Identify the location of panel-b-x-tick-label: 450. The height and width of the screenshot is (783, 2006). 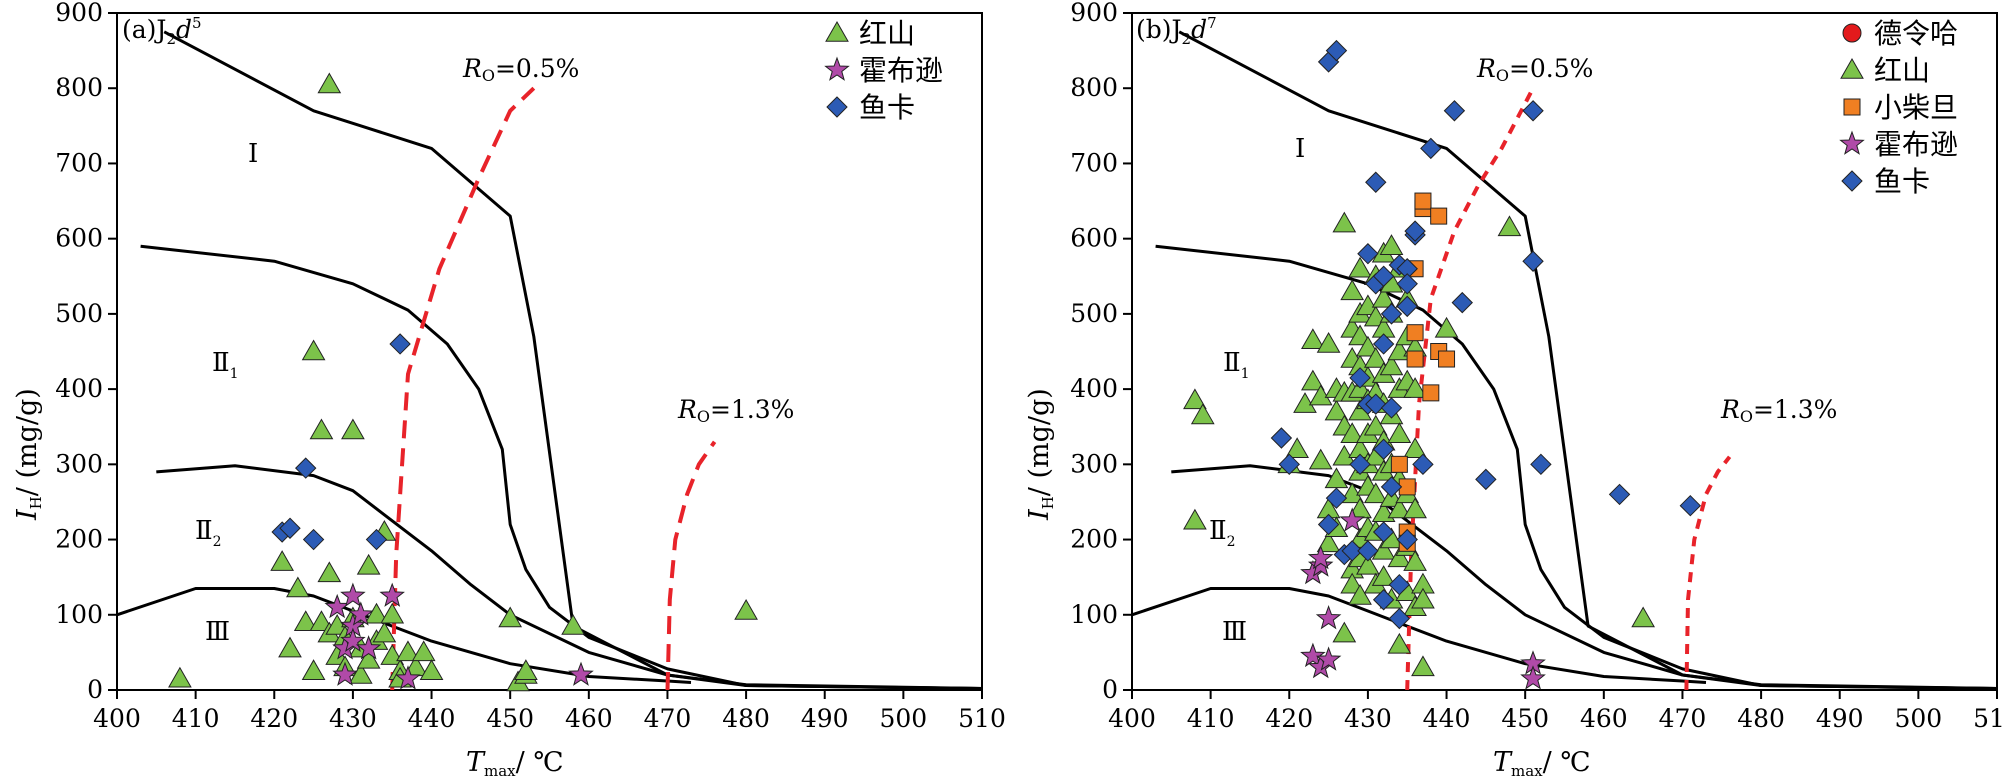
(1525, 718).